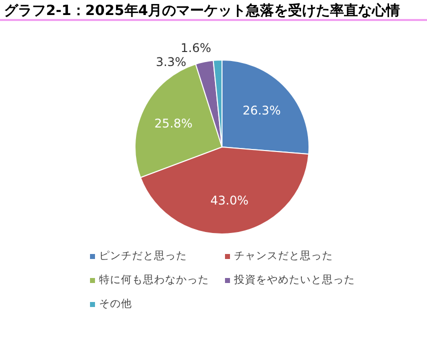 This screenshot has height=346, width=427. Describe the element at coordinates (294, 280) in the screenshot. I see `legend-label: 投資をやめたいと思った` at that location.